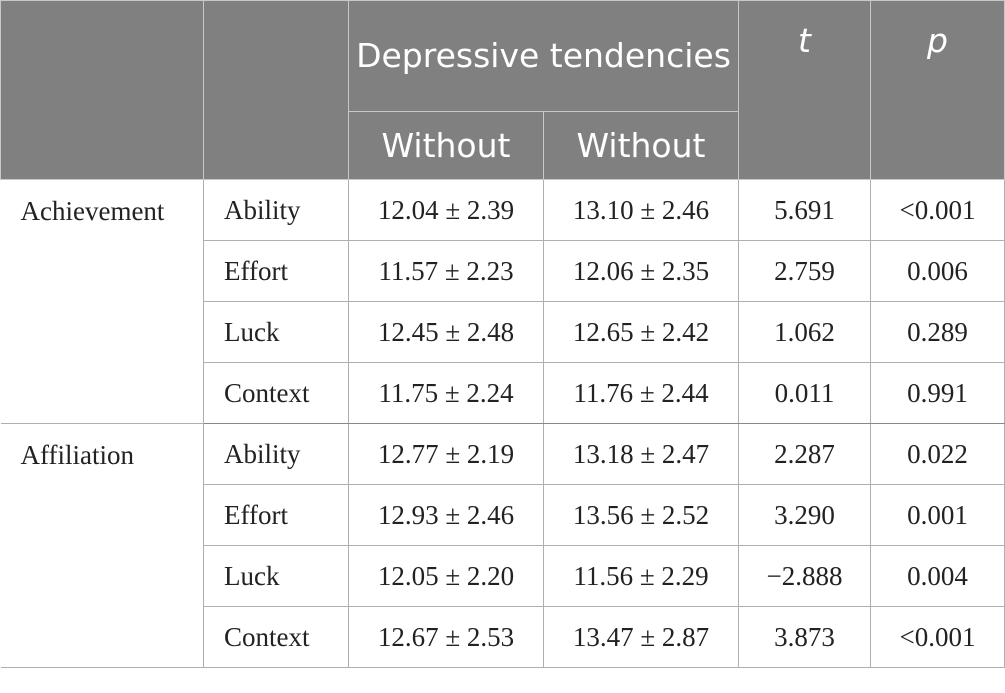 This screenshot has height=693, width=1005. Describe the element at coordinates (446, 393) in the screenshot. I see `value-without-1: 11.75 ± 2.24` at that location.